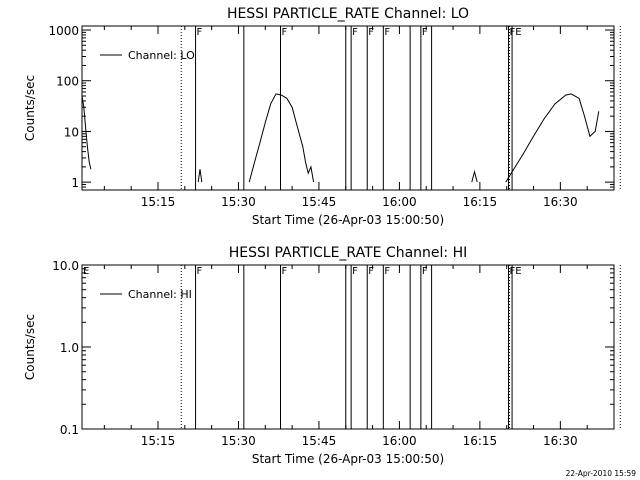 This screenshot has width=640, height=480. What do you see at coordinates (30, 108) in the screenshot?
I see `chart-0-ylabel: Counts/sec` at bounding box center [30, 108].